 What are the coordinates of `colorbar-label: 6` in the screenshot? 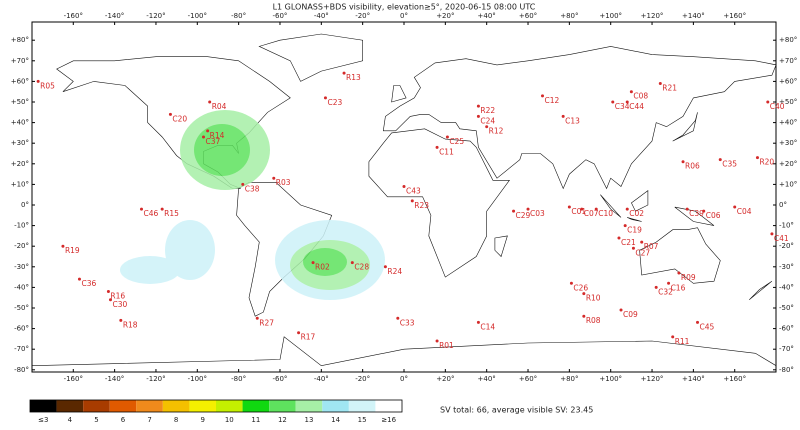 It's located at (123, 420).